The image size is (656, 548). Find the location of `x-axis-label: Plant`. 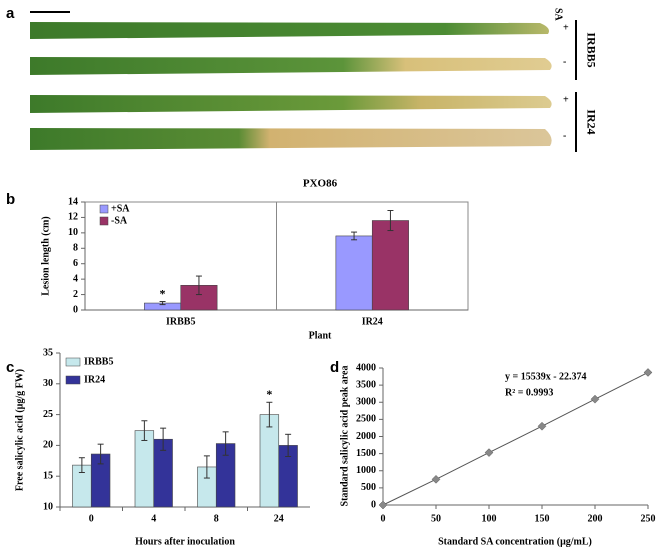

x-axis-label: Plant is located at coordinates (320, 335).